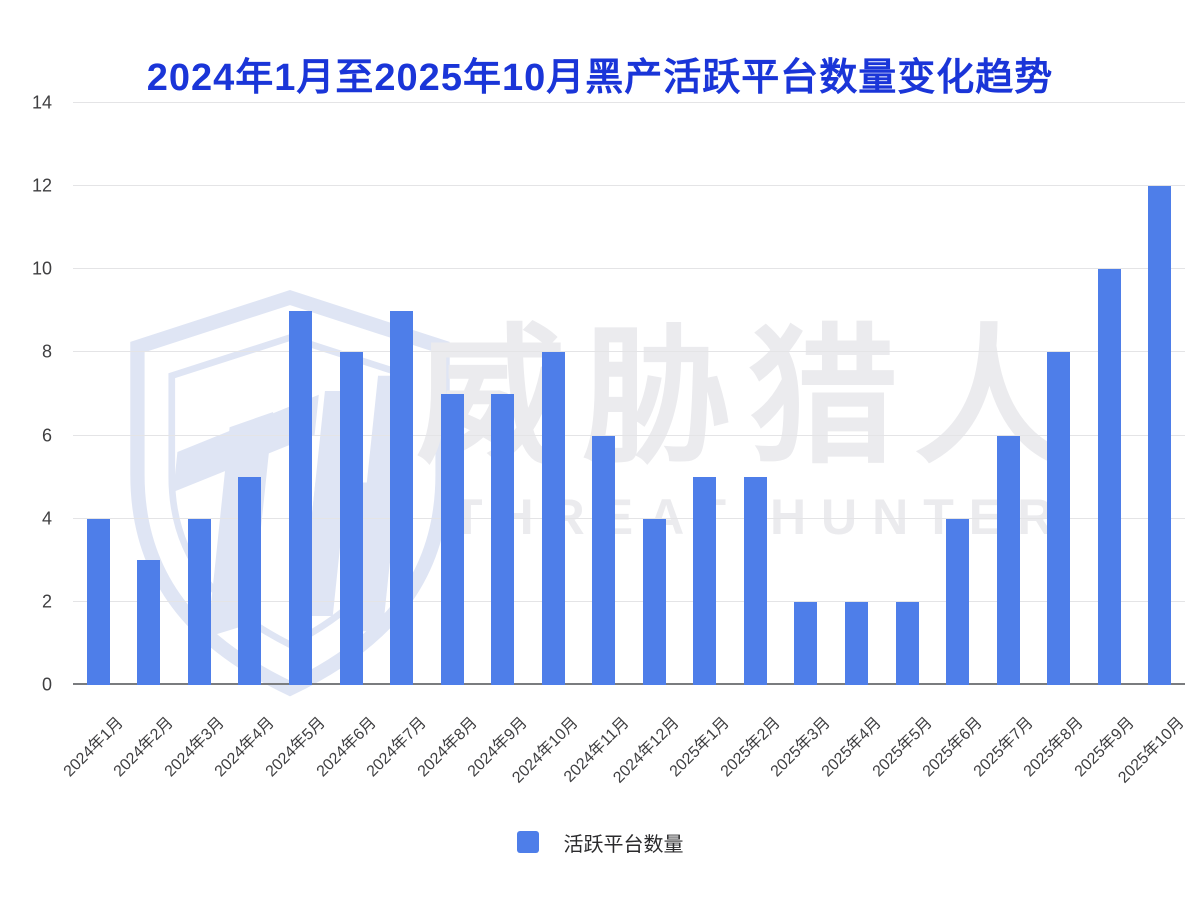  I want to click on bar-2025年8月, so click(1059, 518).